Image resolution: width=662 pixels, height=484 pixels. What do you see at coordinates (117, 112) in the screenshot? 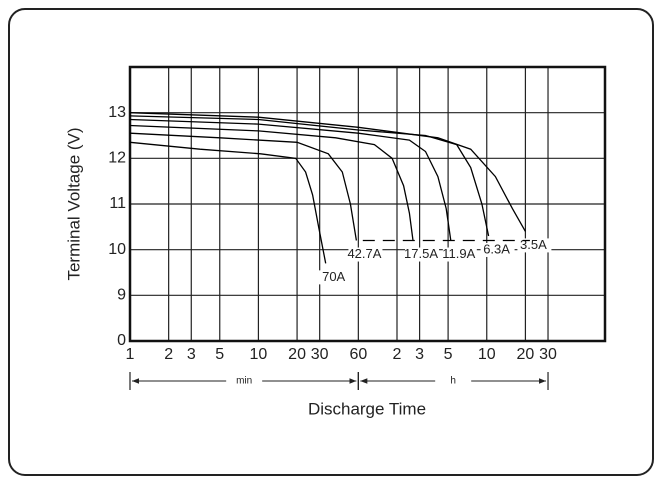
I see `y-tick-label: 13` at bounding box center [117, 112].